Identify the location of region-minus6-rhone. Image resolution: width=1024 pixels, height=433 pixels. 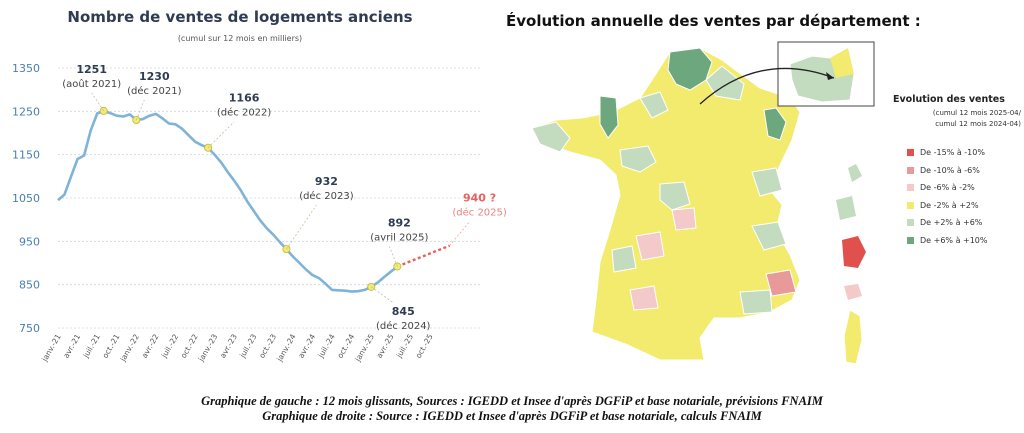
(781, 283).